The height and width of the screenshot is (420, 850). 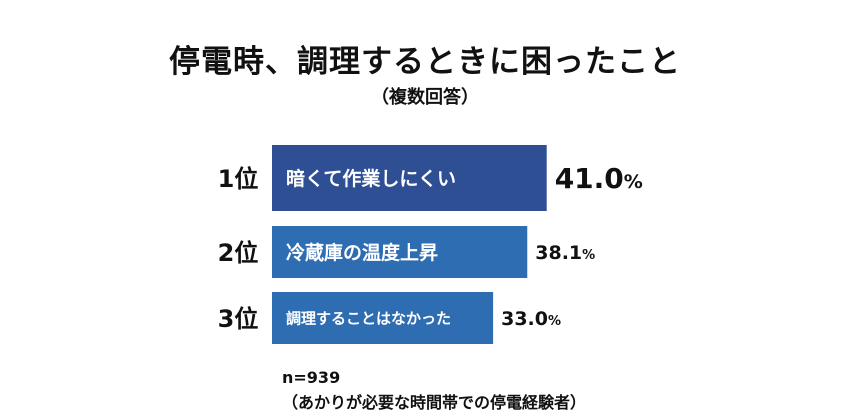 I want to click on rank-label: 2位, so click(x=238, y=253).